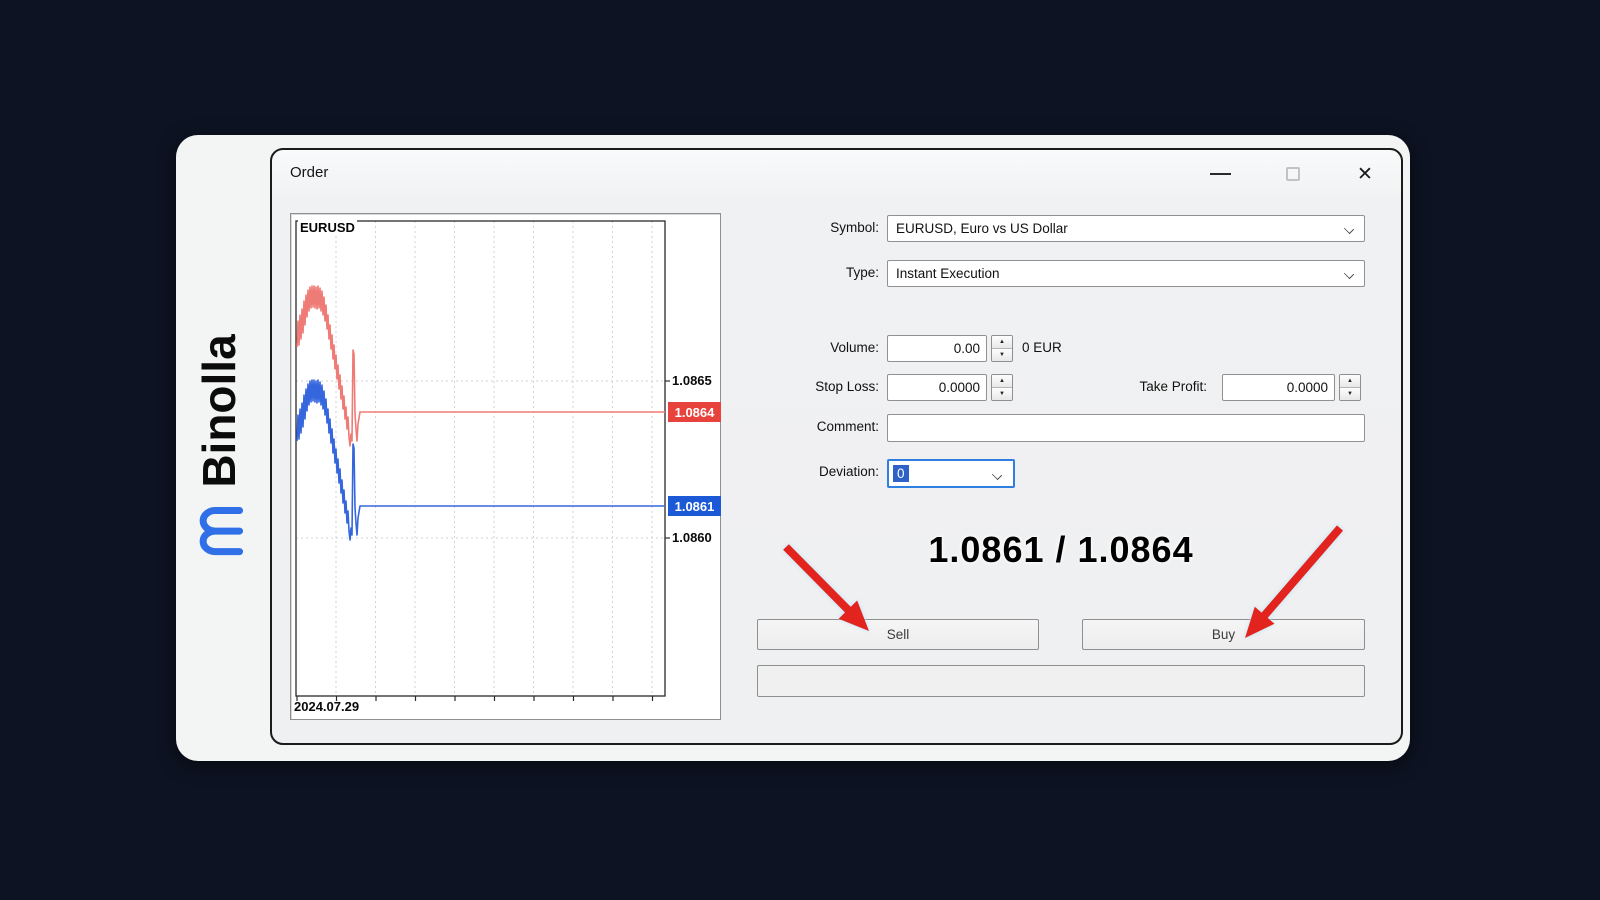 This screenshot has height=900, width=1600. Describe the element at coordinates (1126, 428) in the screenshot. I see `comment-input` at that location.